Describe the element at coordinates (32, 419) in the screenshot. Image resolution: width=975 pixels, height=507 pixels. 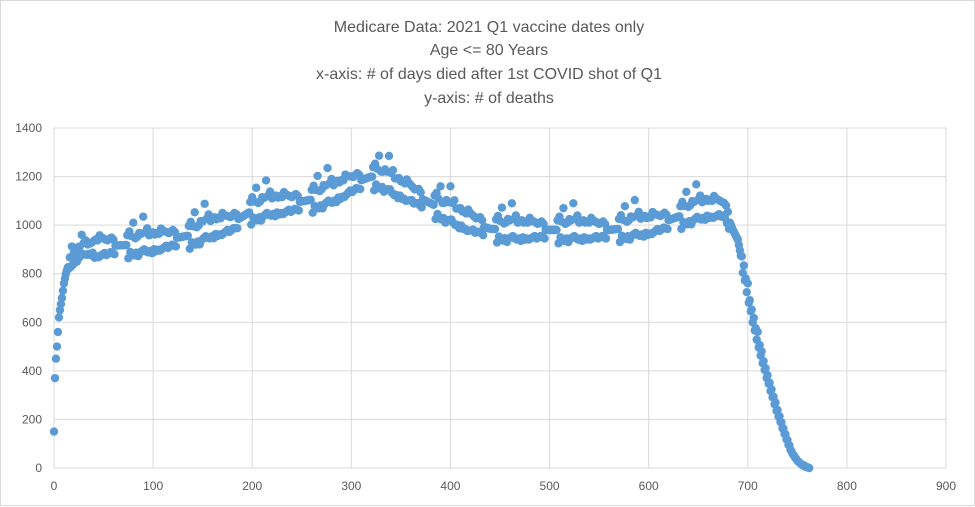
I see `y-tick-label: 200` at that location.